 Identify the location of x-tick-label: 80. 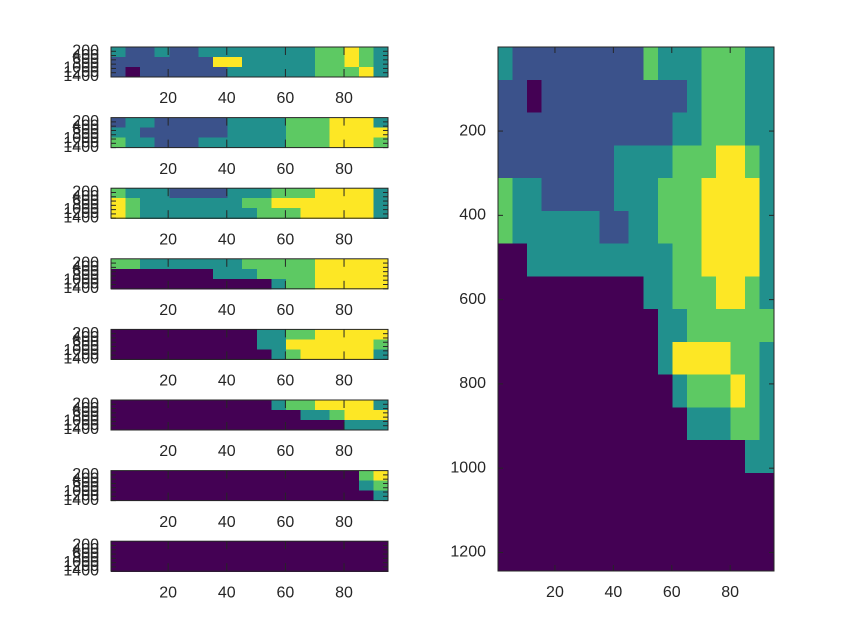
(344, 381).